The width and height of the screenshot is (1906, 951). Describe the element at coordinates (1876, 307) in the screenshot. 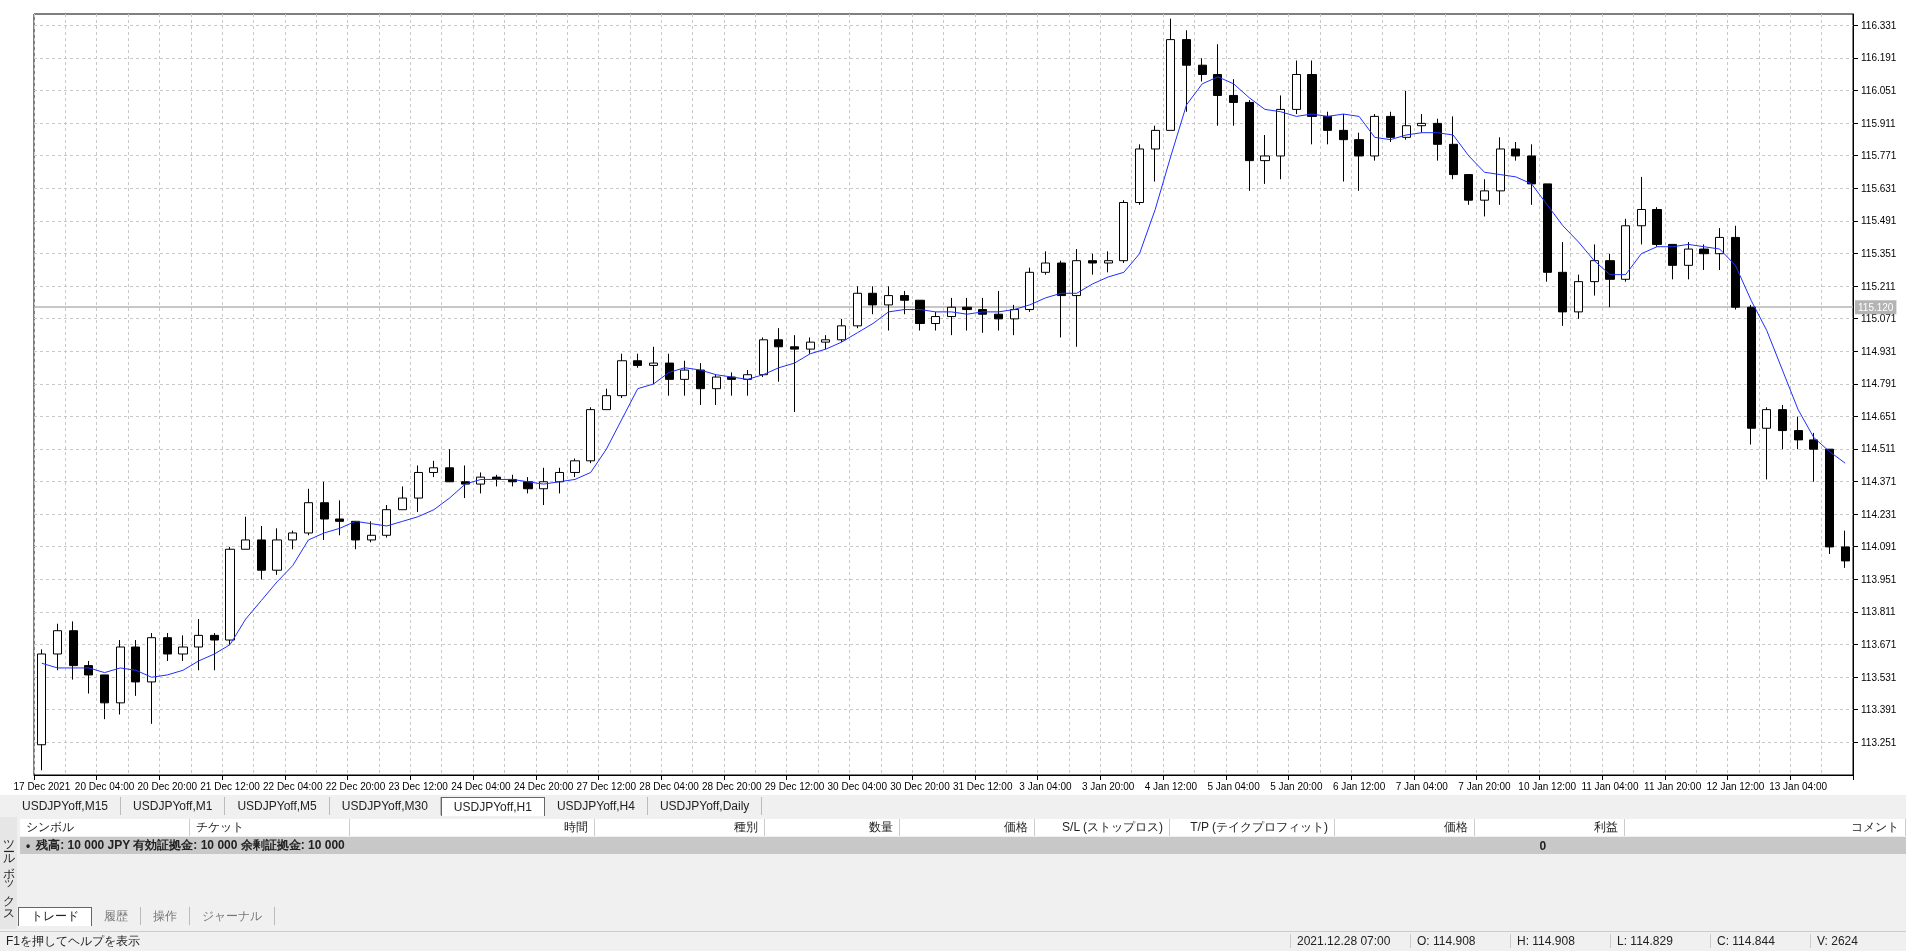

I see `ref-line-label: 115.120` at that location.